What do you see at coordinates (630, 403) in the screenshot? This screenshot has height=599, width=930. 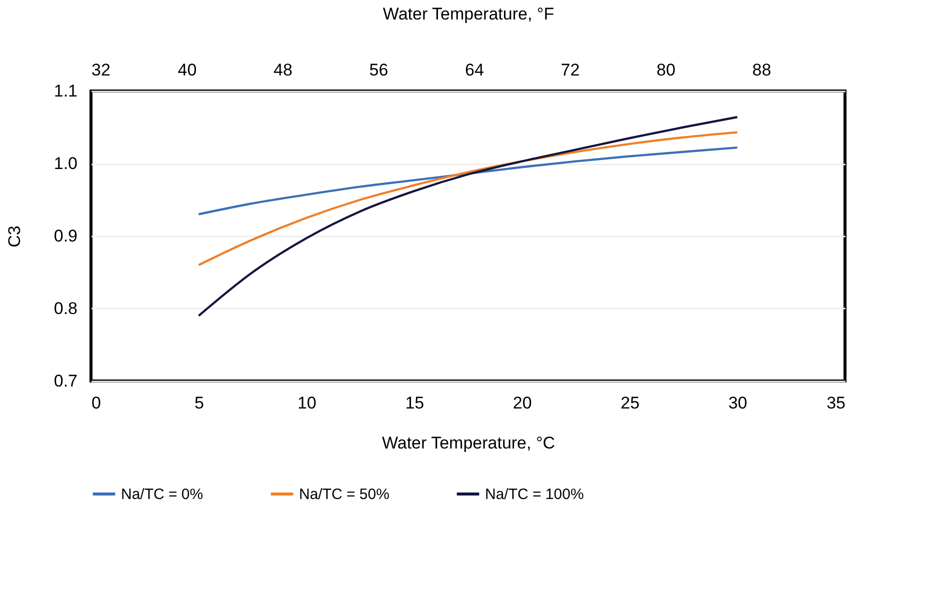 I see `x-tick-label: 25` at bounding box center [630, 403].